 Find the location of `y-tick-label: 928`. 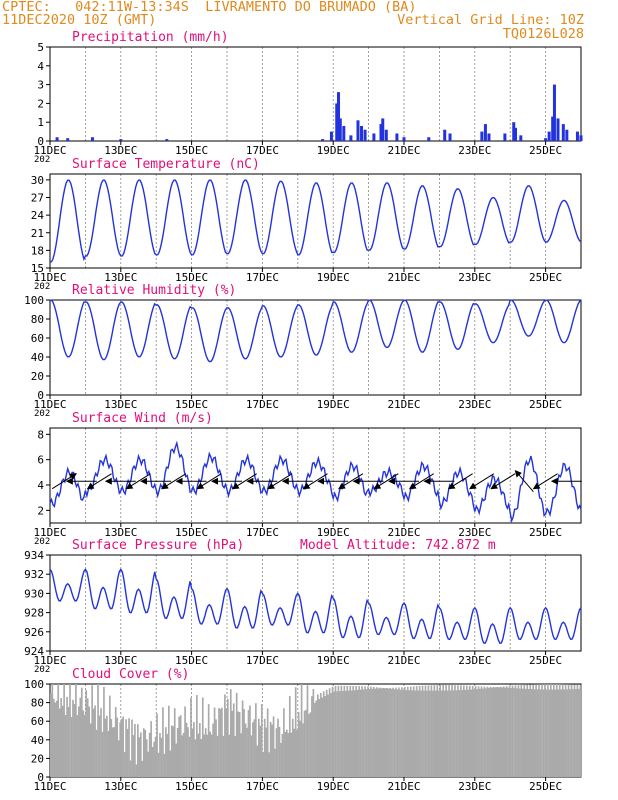

y-tick-label: 928 is located at coordinates (34, 613).